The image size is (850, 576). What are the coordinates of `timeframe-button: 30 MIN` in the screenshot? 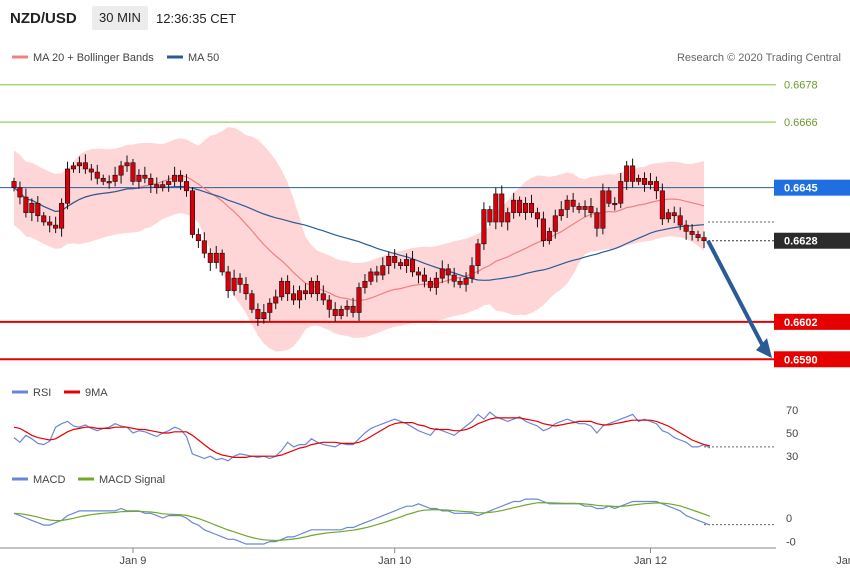 It's located at (120, 18).